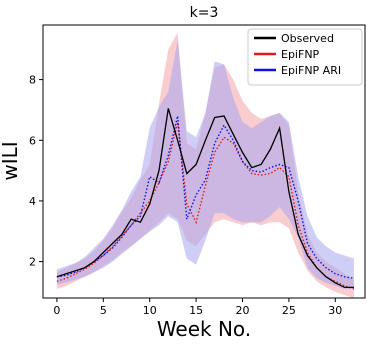 Image resolution: width=367 pixels, height=345 pixels. I want to click on x-tick-label: 20, so click(243, 310).